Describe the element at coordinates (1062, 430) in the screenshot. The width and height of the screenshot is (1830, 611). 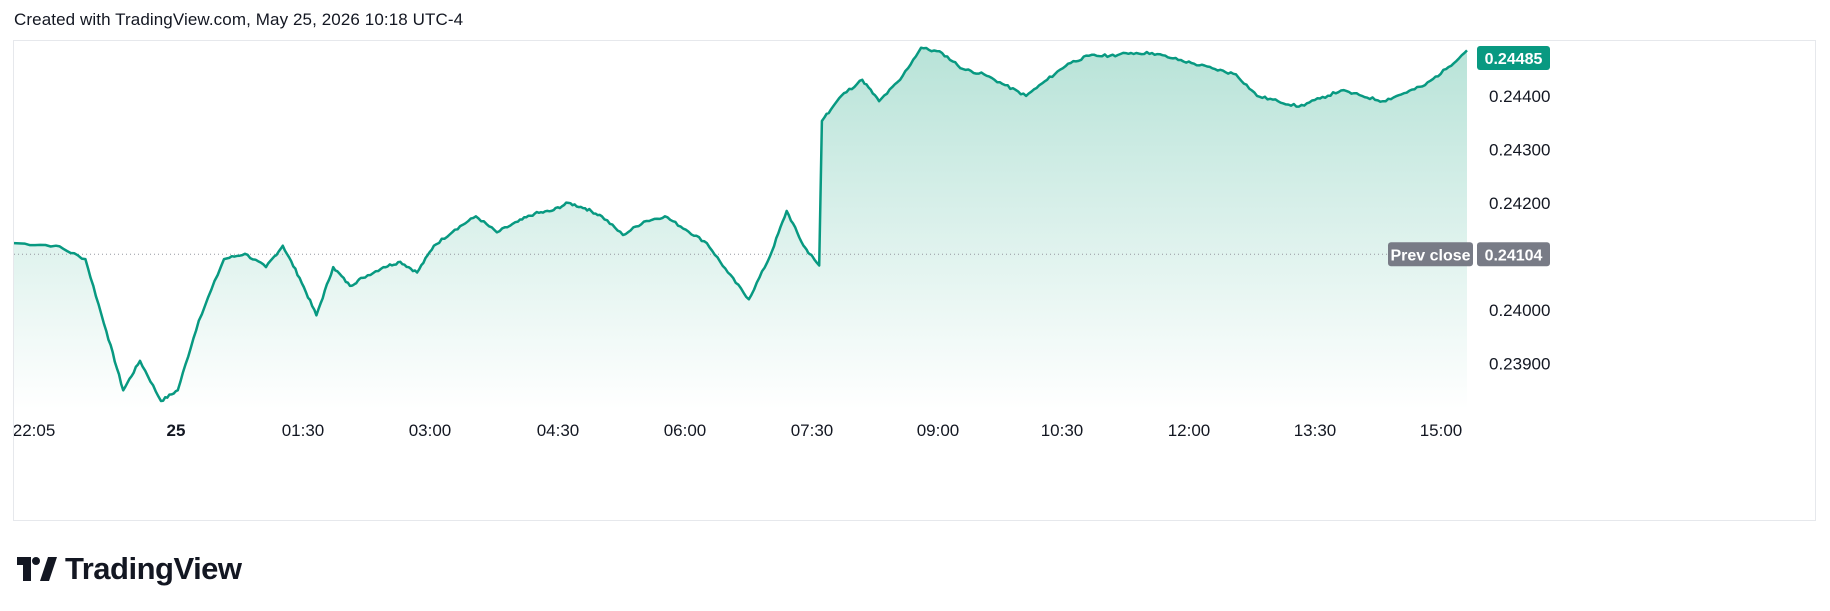
I see `x-tick-label: 10:30` at that location.